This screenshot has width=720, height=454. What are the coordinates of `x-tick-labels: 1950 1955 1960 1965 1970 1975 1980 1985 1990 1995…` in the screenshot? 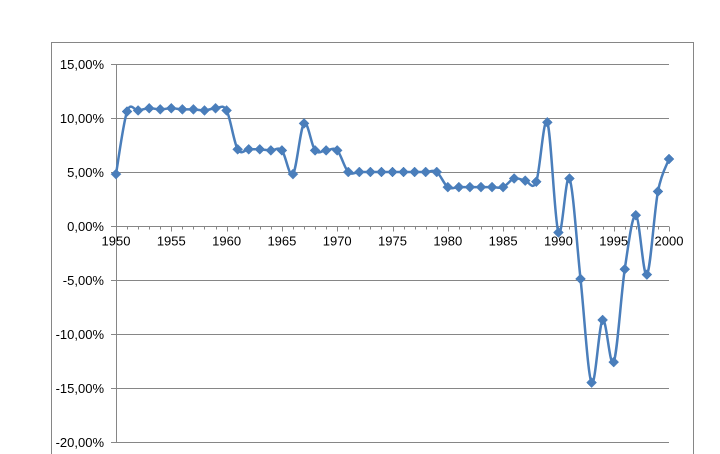 It's located at (393, 241).